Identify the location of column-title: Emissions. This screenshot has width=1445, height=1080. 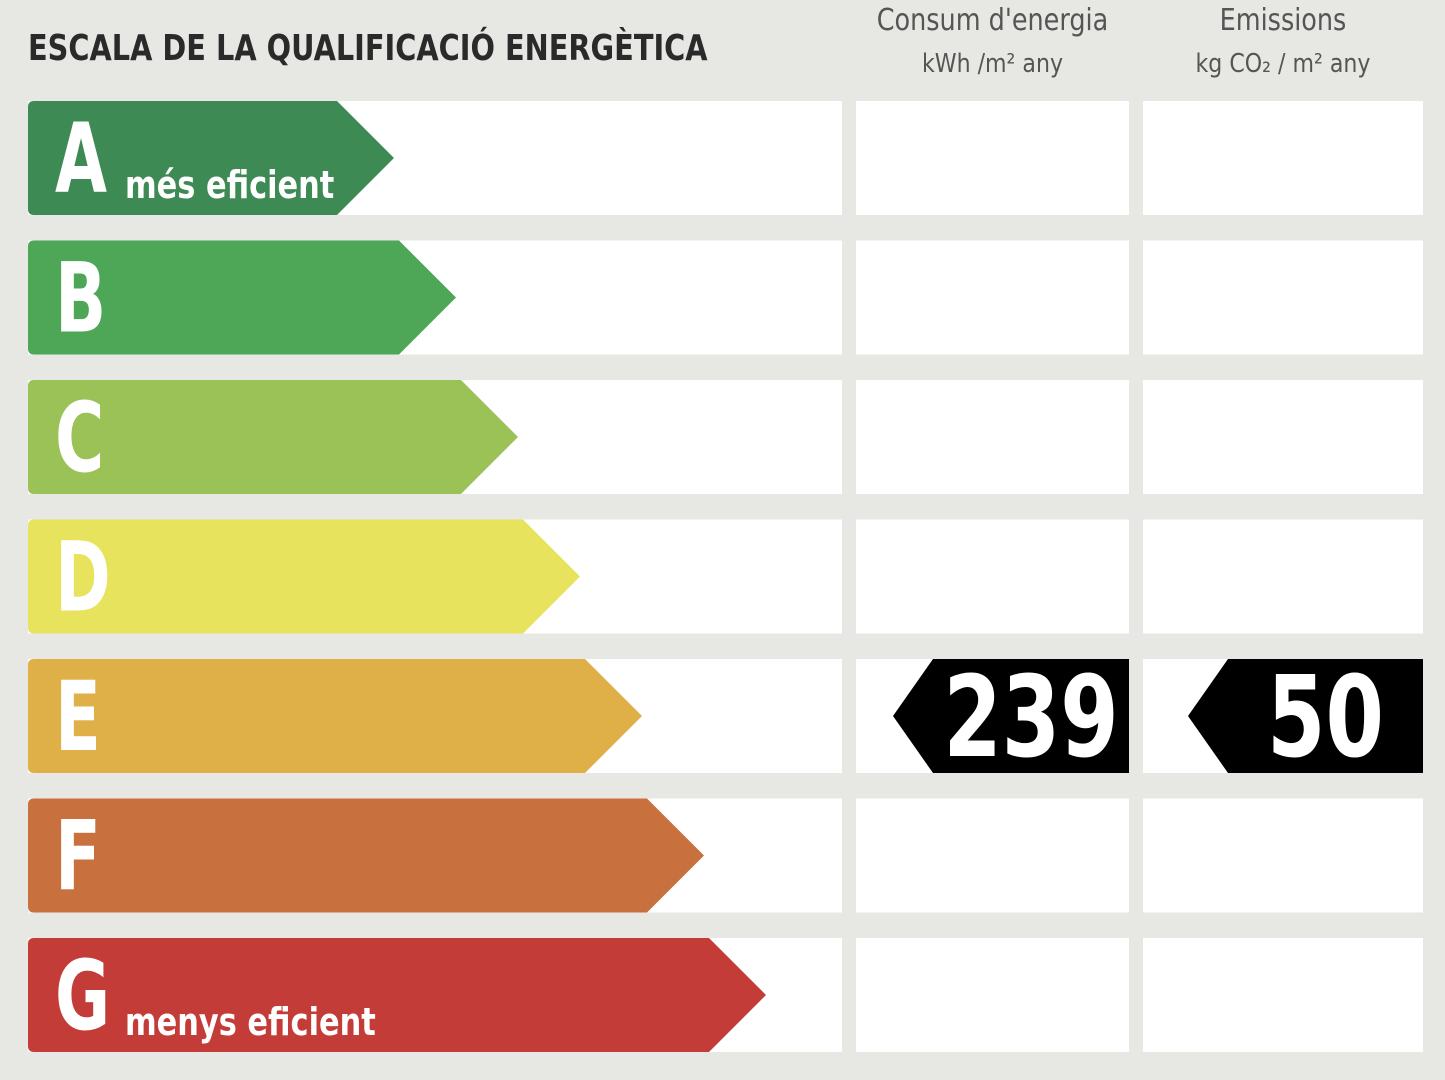
(1283, 20).